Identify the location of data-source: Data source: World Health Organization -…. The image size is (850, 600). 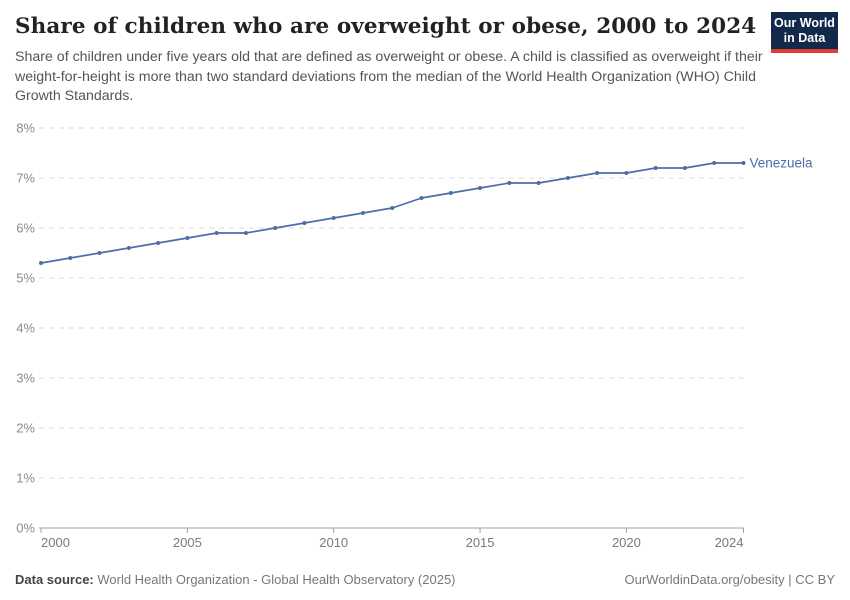
(235, 579).